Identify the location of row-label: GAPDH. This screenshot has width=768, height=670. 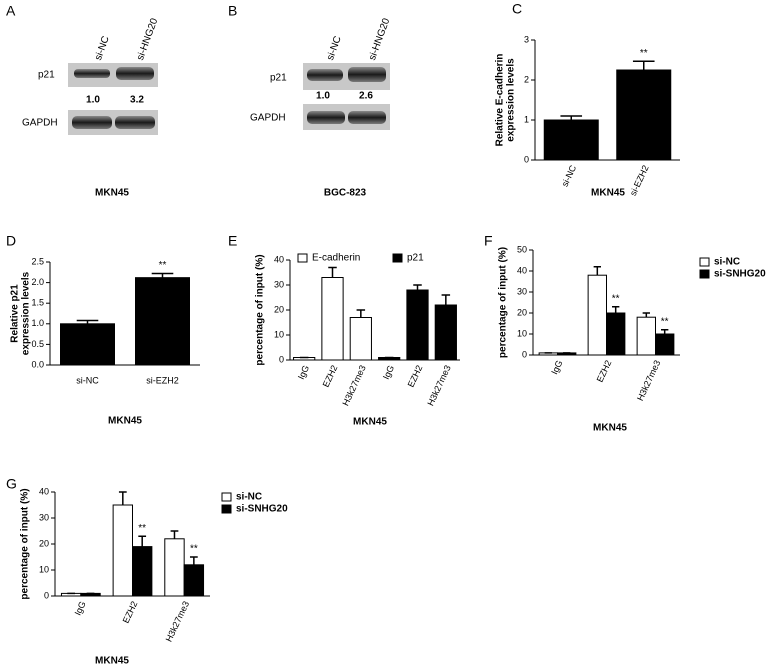
(268, 118).